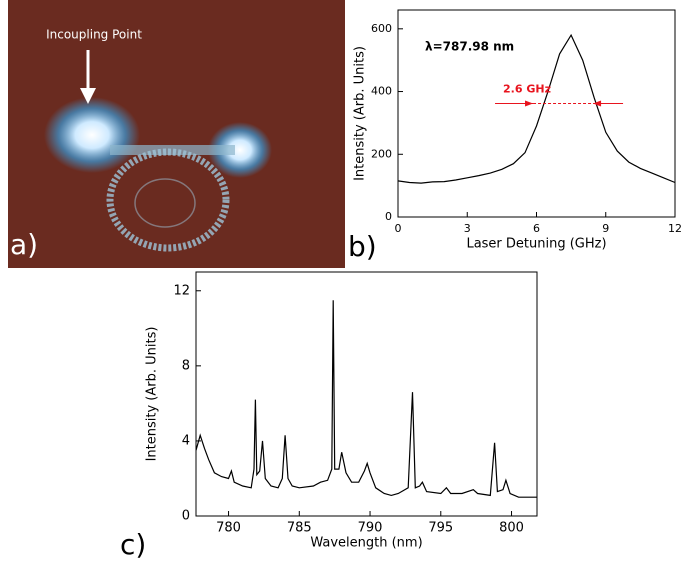 The image size is (682, 565). I want to click on x-tick-label: 780, so click(228, 528).